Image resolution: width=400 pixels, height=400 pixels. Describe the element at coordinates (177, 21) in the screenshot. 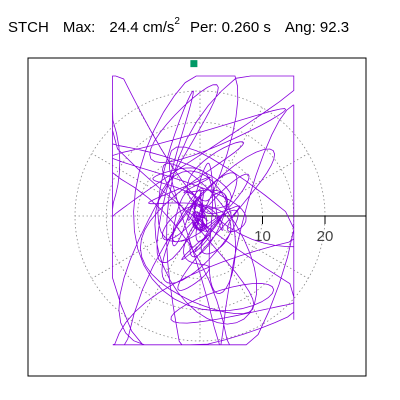

I see `max-unit-exponent: 2` at that location.